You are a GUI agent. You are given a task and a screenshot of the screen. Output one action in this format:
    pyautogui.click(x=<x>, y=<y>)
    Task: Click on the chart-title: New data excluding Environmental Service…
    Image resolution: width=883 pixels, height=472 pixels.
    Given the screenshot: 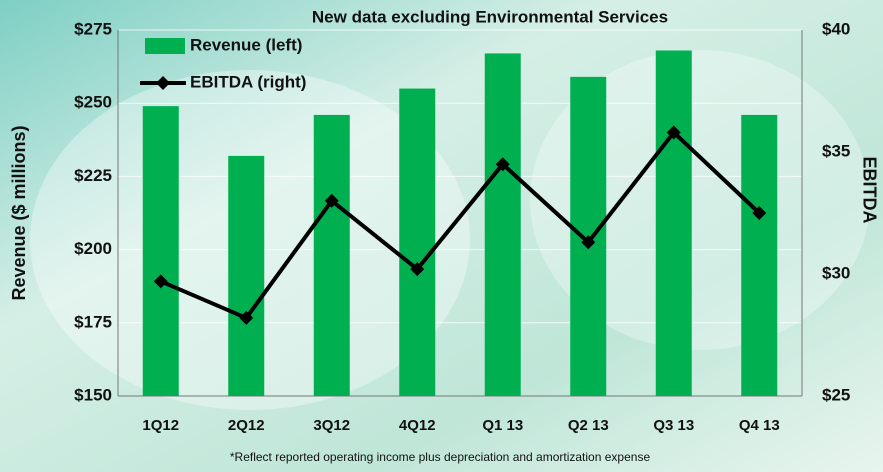 What is the action you would take?
    pyautogui.click(x=490, y=16)
    